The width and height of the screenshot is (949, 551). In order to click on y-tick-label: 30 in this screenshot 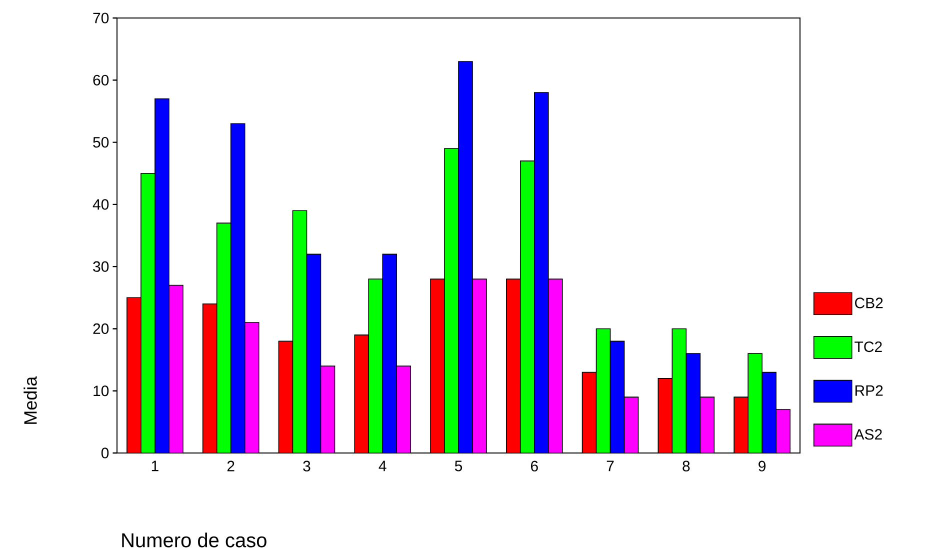, I will do `click(101, 266)`.